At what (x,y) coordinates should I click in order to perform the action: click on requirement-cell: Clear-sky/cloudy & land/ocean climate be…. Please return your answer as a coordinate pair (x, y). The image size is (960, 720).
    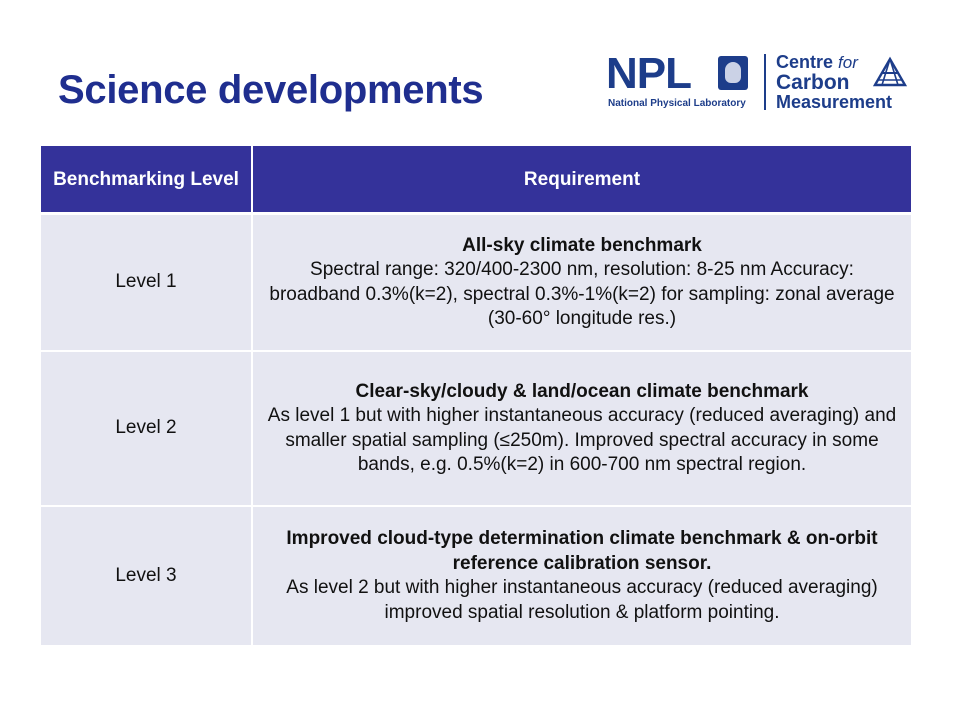
    Looking at the image, I should click on (581, 429).